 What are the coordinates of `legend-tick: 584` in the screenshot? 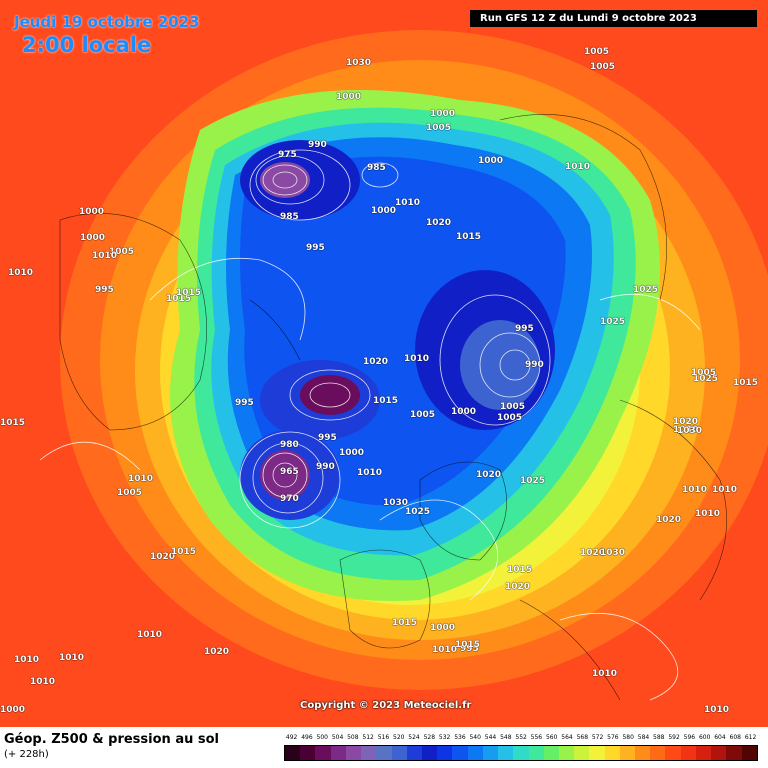 It's located at (643, 737).